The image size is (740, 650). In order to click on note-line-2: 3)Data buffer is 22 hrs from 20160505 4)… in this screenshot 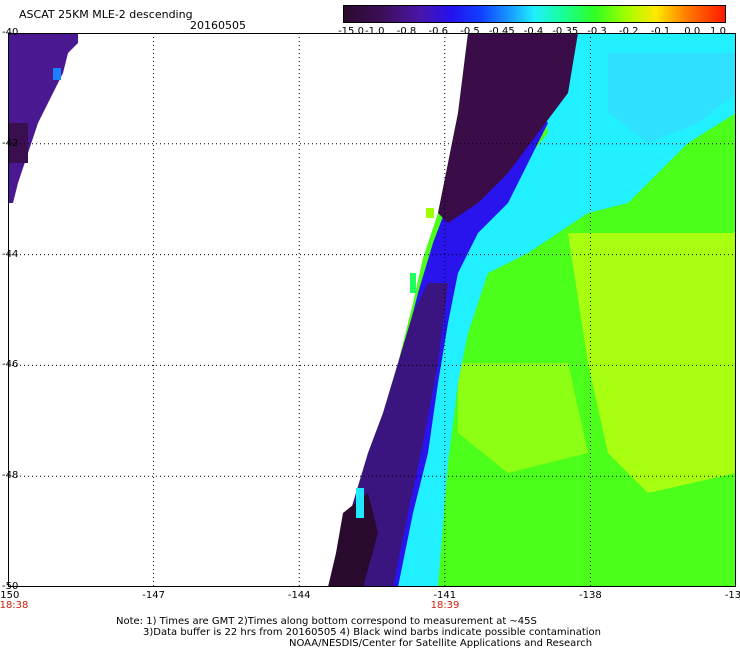, I will do `click(372, 632)`.